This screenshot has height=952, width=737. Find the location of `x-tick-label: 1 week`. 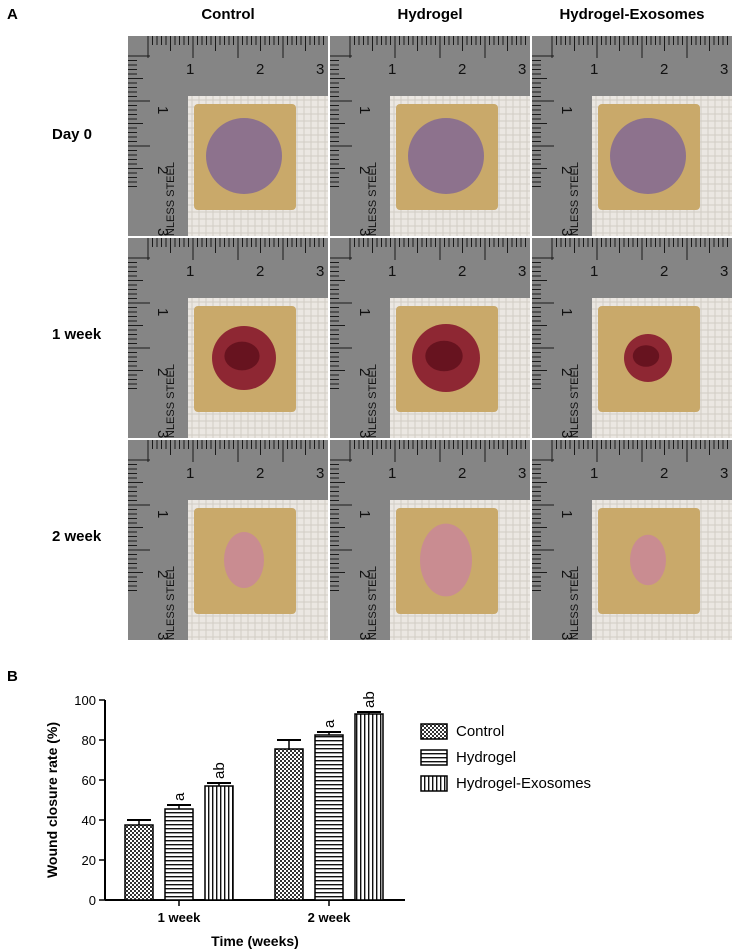

x-tick-label: 1 week is located at coordinates (179, 917).